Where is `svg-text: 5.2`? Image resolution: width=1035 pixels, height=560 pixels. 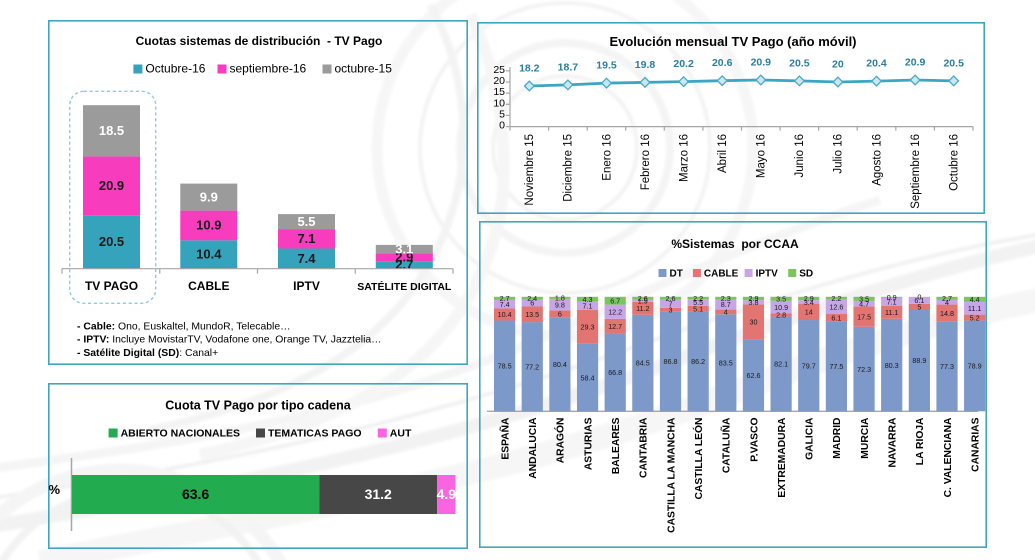
svg-text: 5.2 is located at coordinates (975, 317).